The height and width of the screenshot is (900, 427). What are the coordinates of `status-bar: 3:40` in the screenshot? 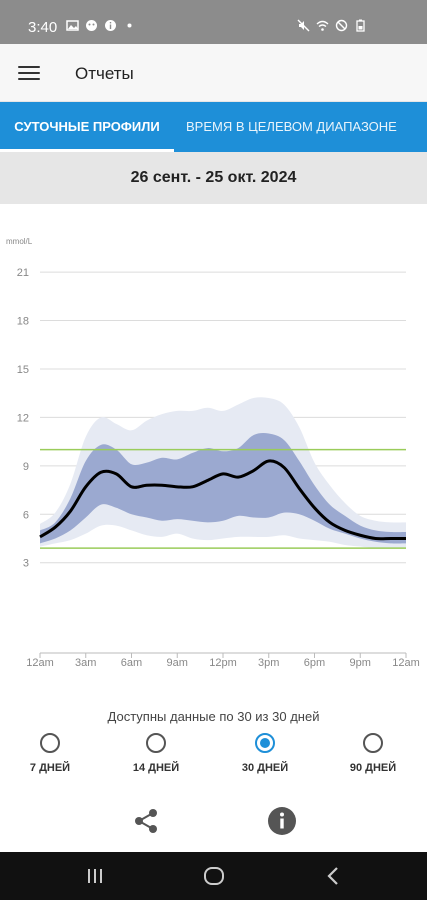 It's located at (213, 22).